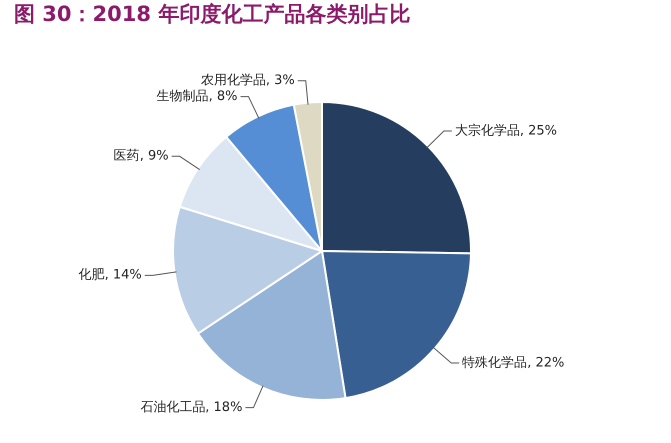 The width and height of the screenshot is (671, 443). What do you see at coordinates (513, 362) in the screenshot?
I see `slice-label: 特殊化学品, 22%` at bounding box center [513, 362].